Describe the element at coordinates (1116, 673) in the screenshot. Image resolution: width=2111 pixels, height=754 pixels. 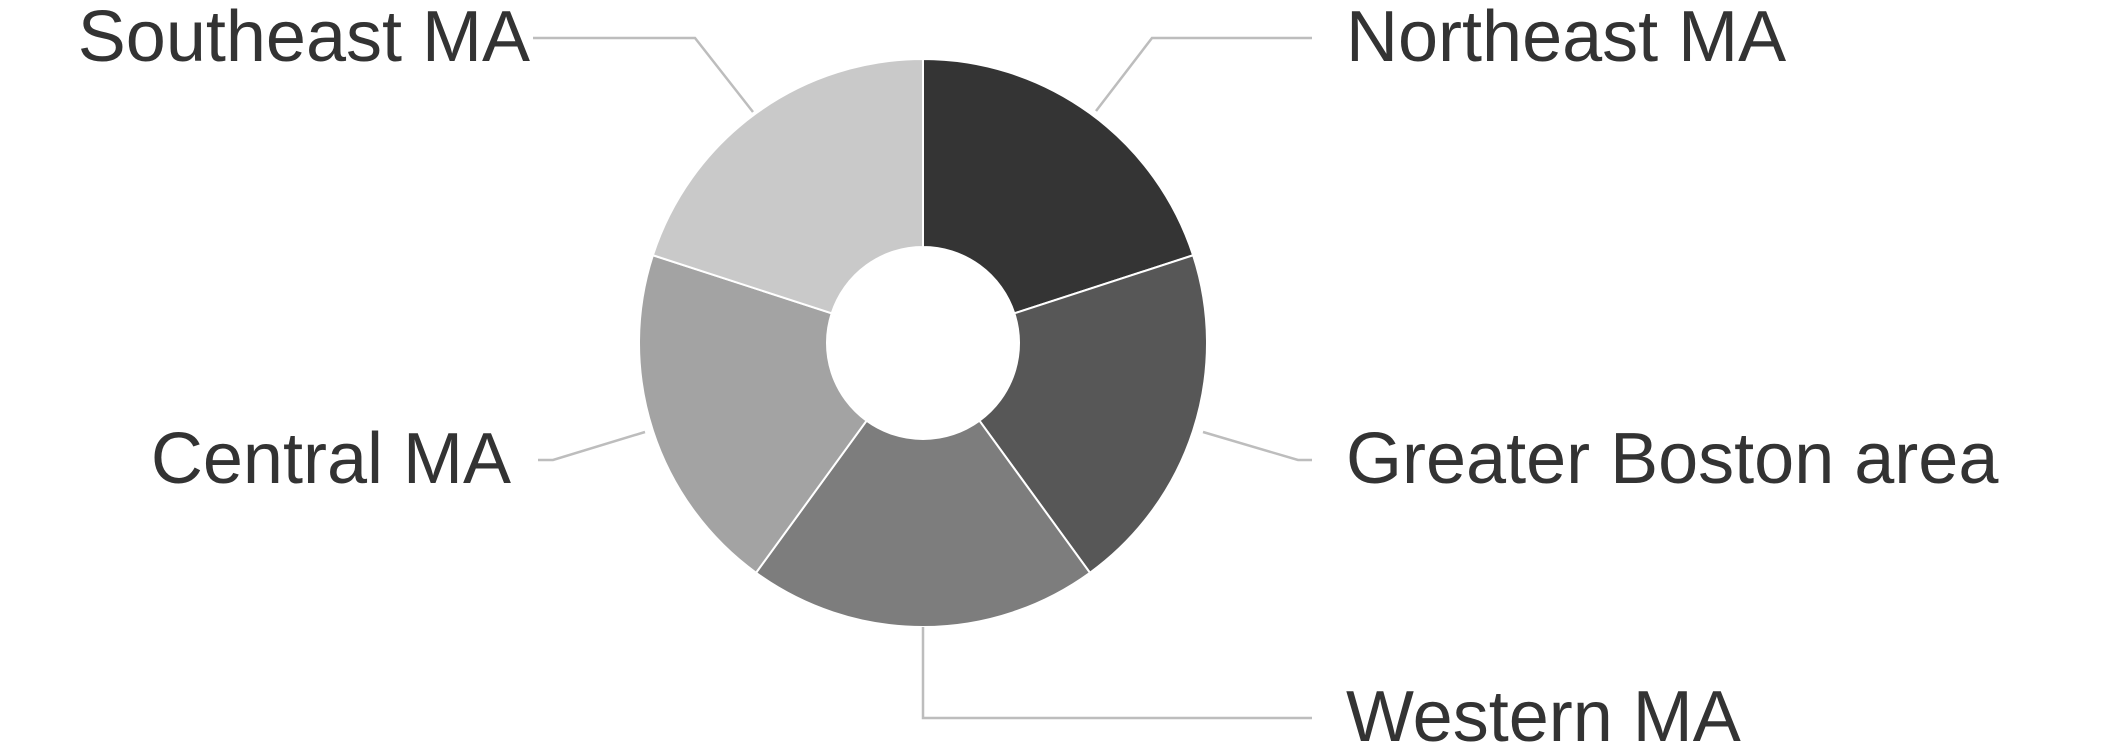
I see `leader-line-western-ma` at that location.